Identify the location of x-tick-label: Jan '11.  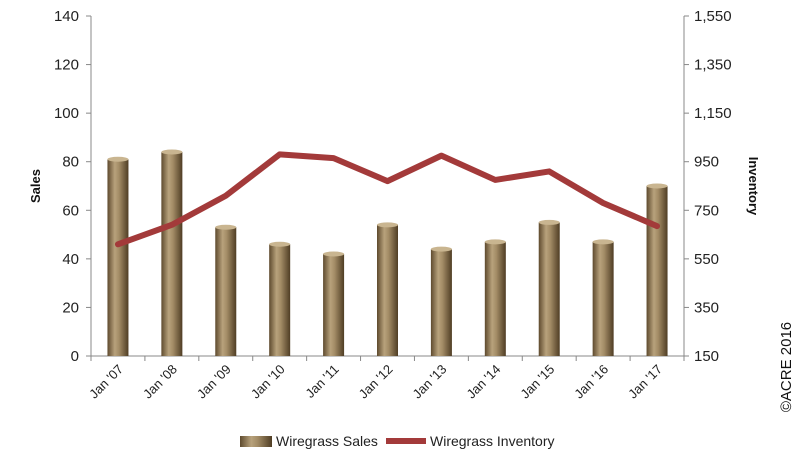
(321, 381).